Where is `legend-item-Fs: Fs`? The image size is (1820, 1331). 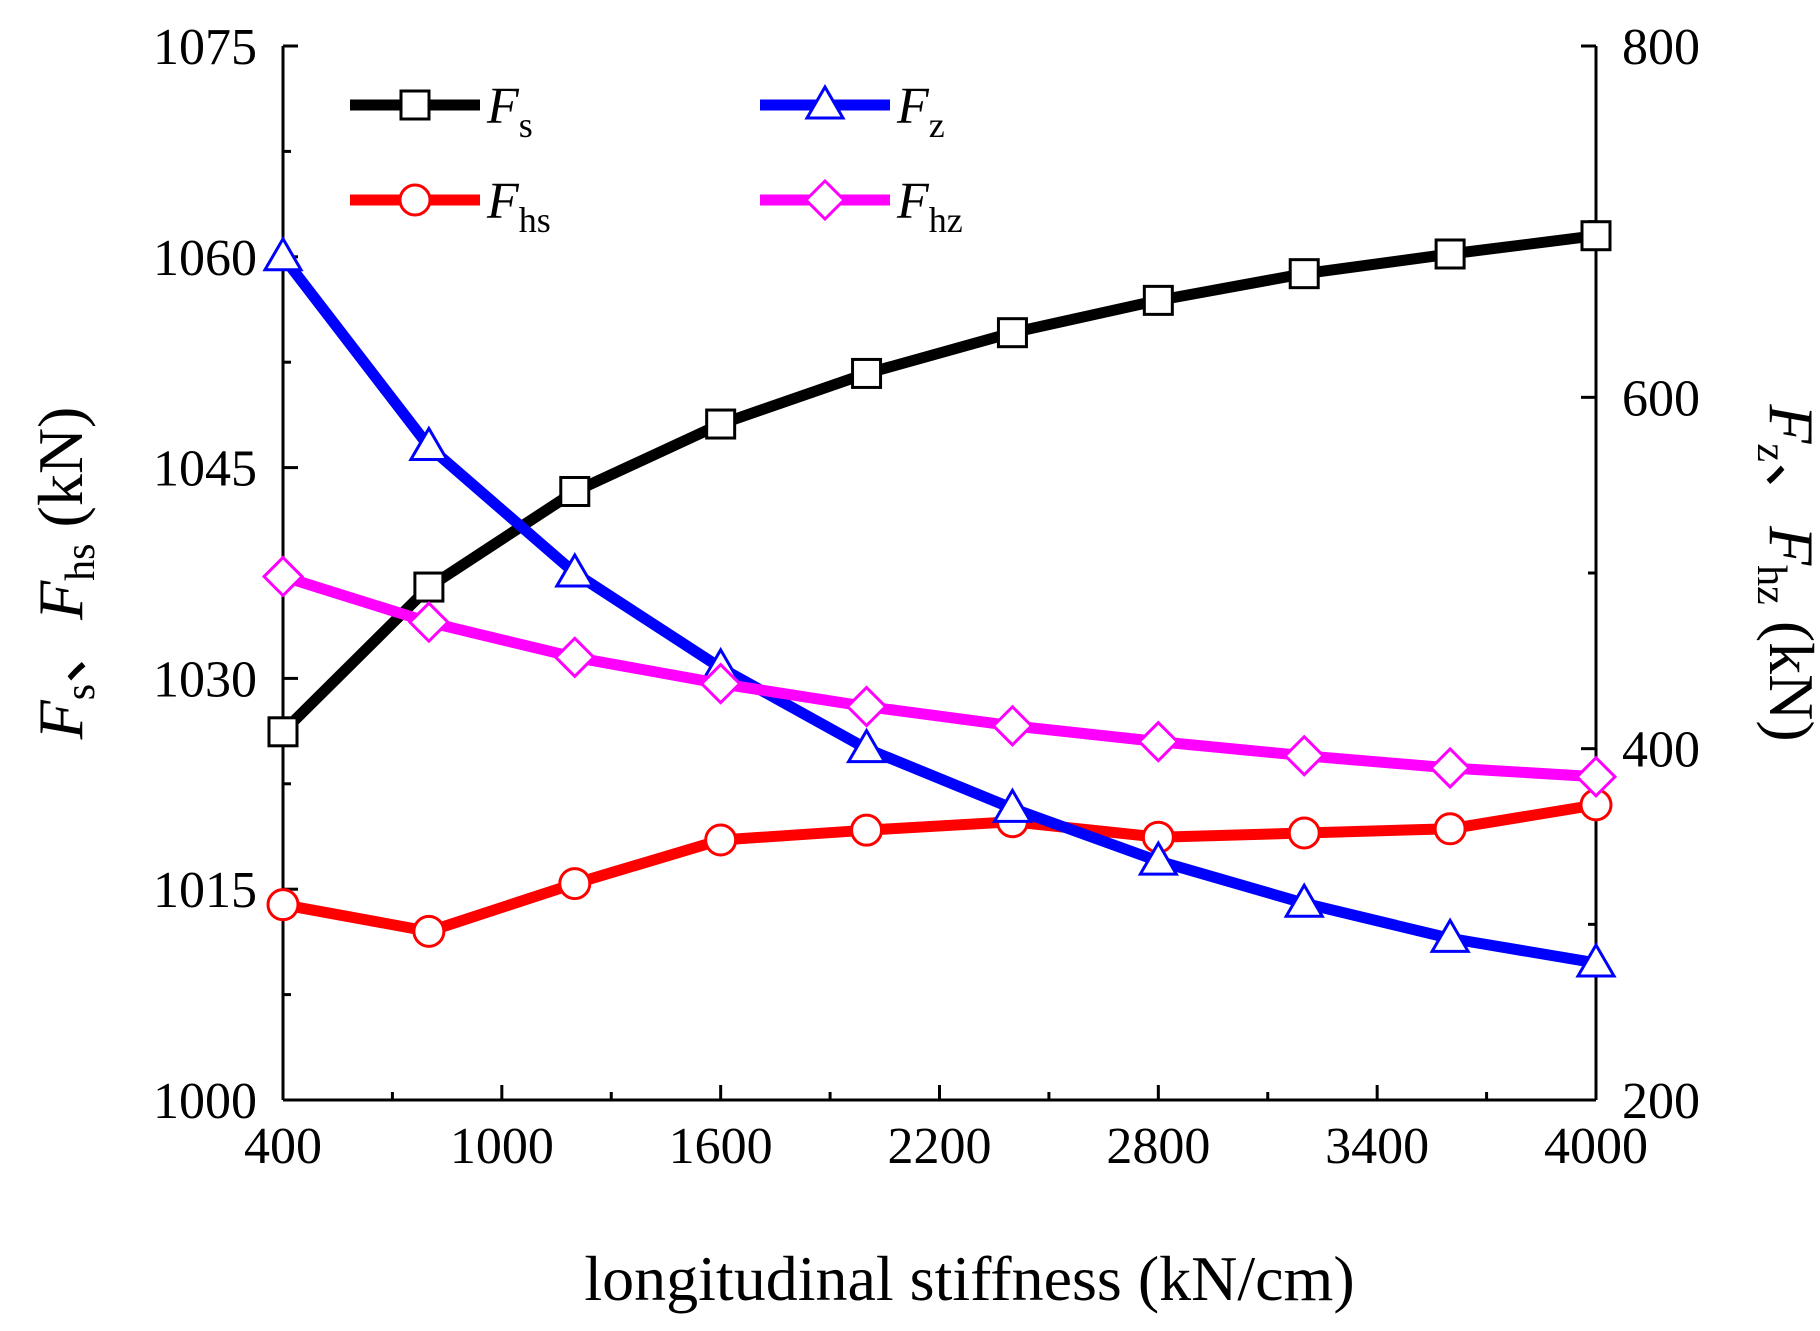 legend-item-Fs: Fs is located at coordinates (441, 111).